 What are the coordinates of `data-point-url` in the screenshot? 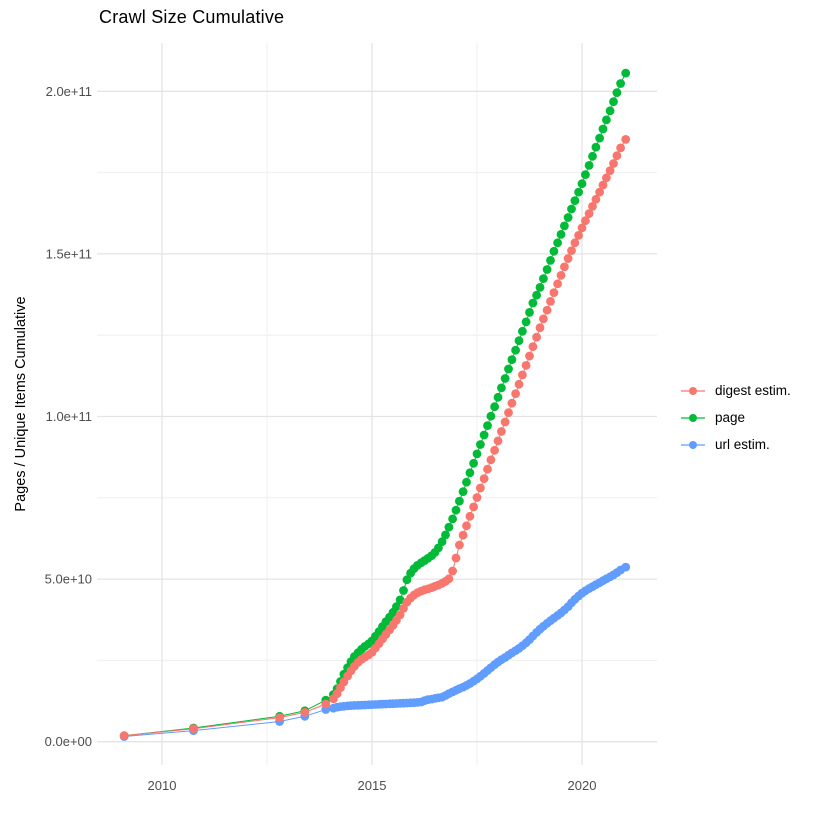 It's located at (626, 567).